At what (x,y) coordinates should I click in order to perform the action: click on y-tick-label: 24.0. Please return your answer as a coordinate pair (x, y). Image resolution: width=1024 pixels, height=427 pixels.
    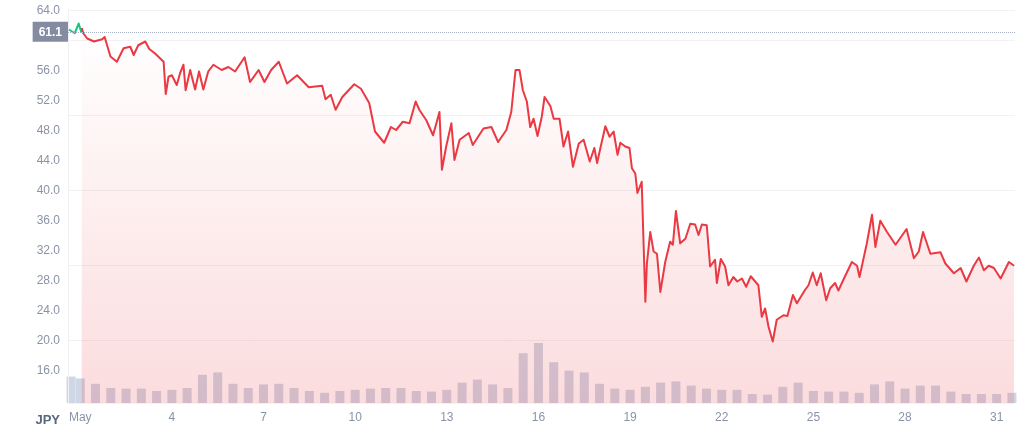
    Looking at the image, I should click on (48, 310).